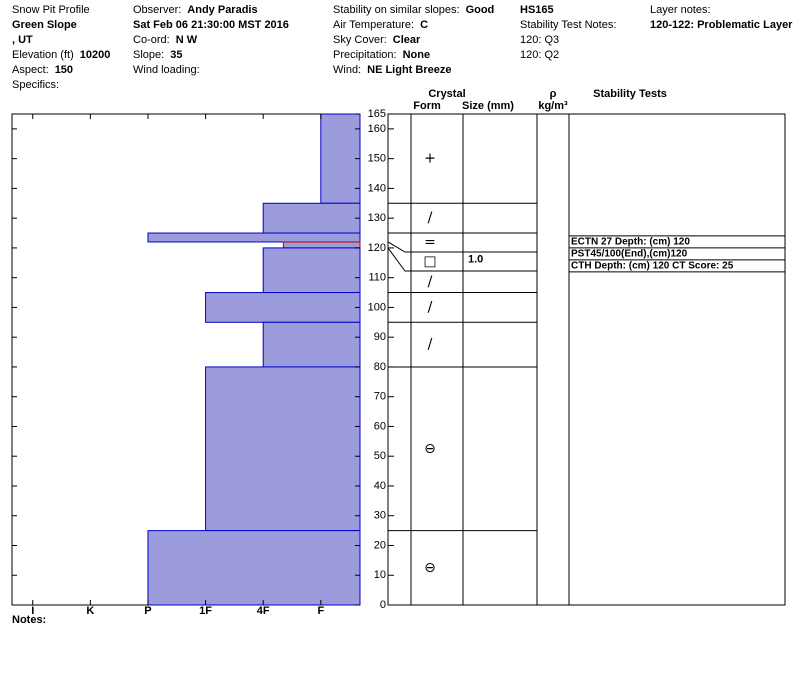 The image size is (800, 676). Describe the element at coordinates (222, 10) in the screenshot. I see `header-value: Andy Paradis` at that location.